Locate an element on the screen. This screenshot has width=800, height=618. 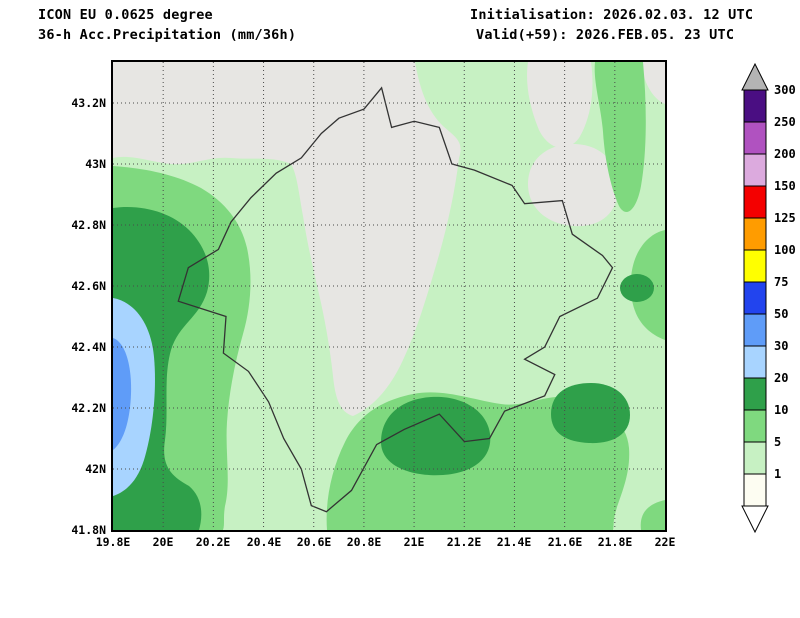
valid-time: Valid(+59): 2026.FEB.05. 23 UTC is located at coordinates (605, 35).